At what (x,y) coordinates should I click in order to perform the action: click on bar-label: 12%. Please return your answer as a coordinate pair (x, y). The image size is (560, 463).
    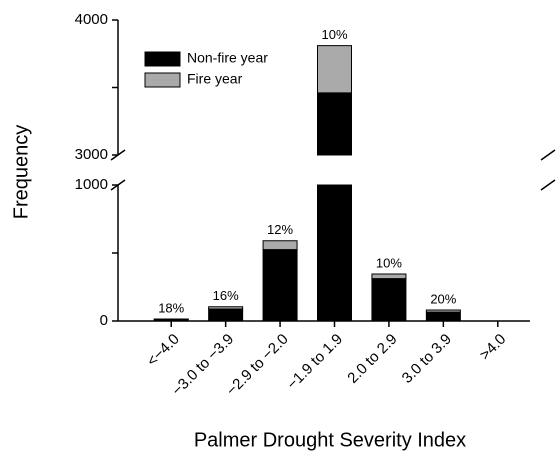
    Looking at the image, I should click on (280, 229).